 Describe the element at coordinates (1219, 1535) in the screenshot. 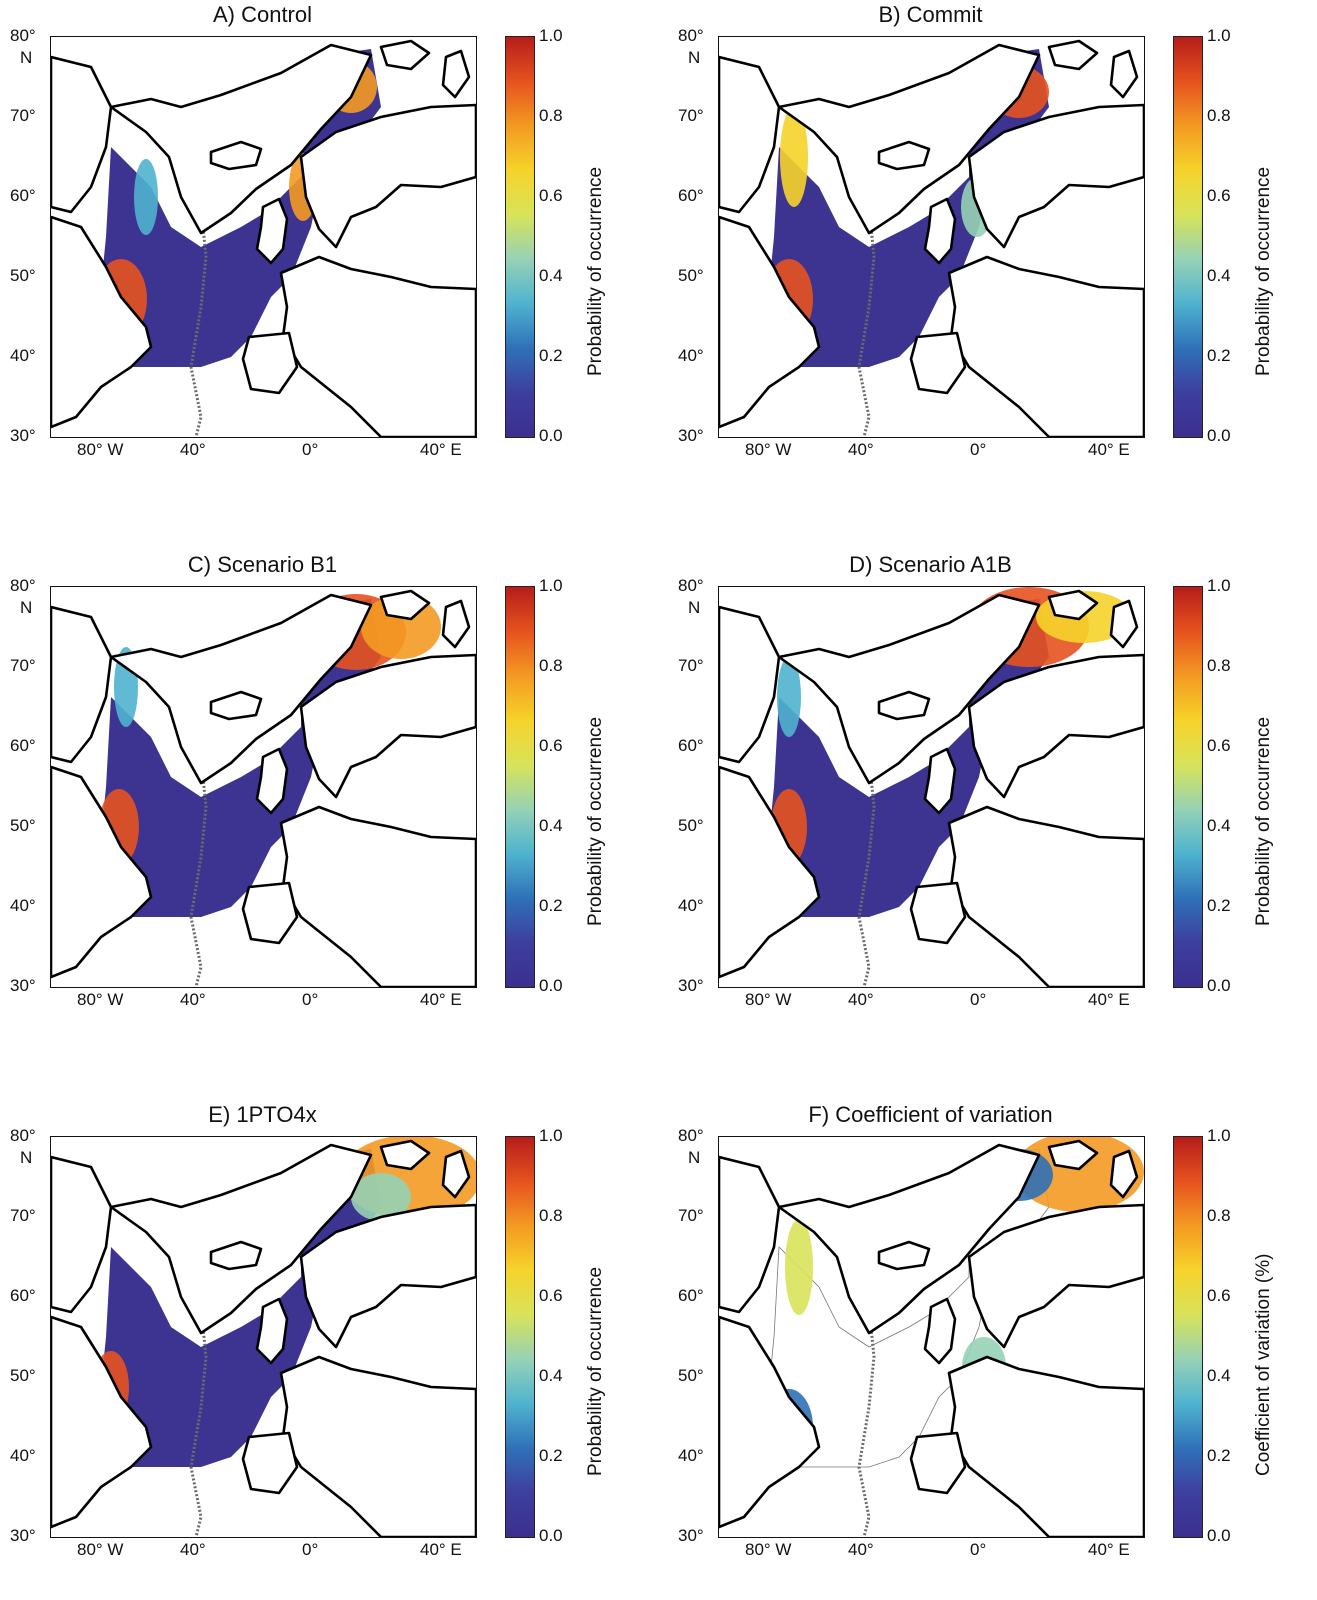

I see `colorbar-tick-label: 0.0` at that location.